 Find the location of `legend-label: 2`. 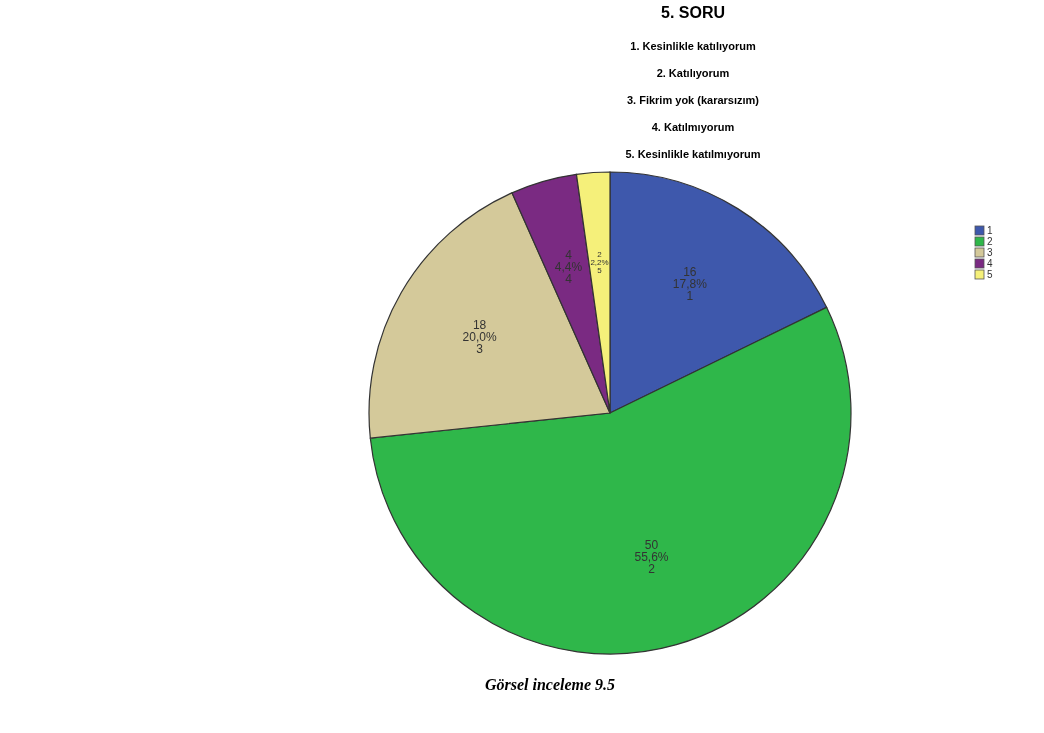

legend-label: 2 is located at coordinates (990, 241).